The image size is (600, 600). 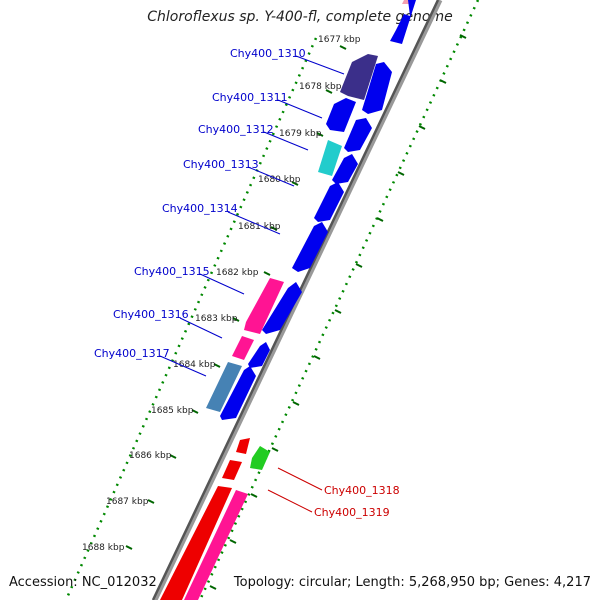 I want to click on kbp-label: 1686 kbp, so click(x=150, y=456).